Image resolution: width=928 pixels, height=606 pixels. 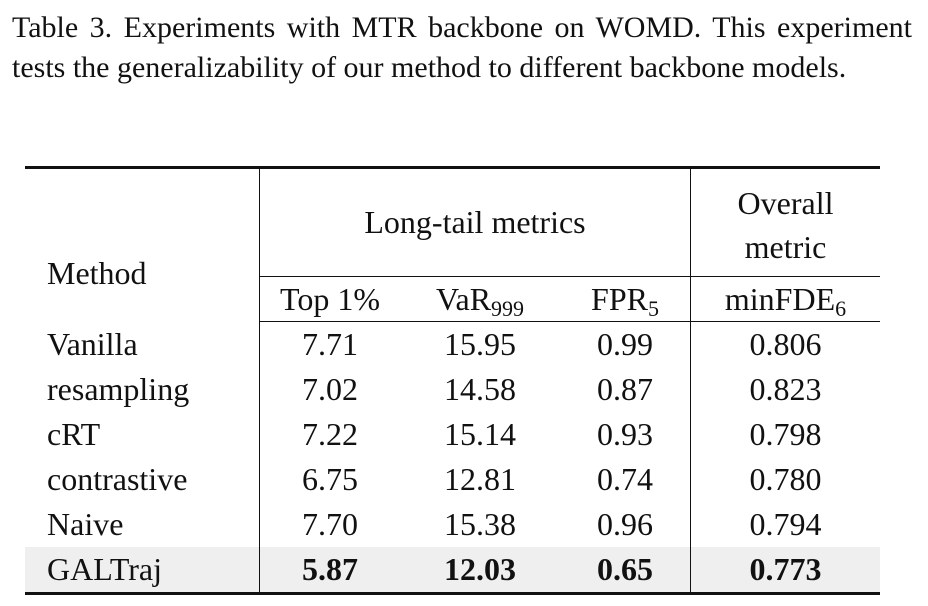 I want to click on table-row-highlighted: GALTraj 5.87 12.03 0.65 0.773, so click(x=452, y=571).